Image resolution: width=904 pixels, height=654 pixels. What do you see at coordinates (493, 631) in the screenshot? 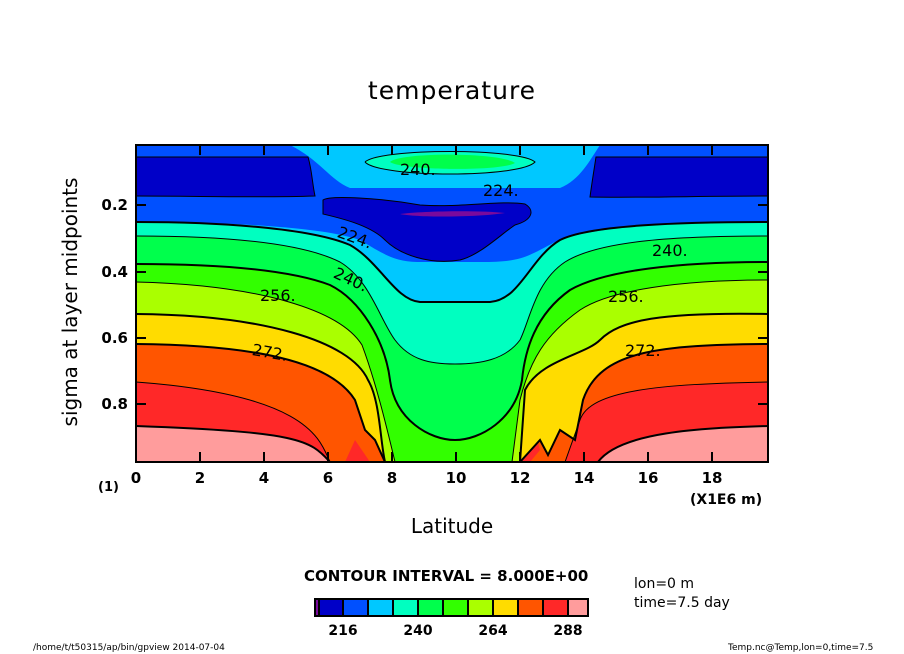
I see `colorbar-tick: 264` at bounding box center [493, 631].